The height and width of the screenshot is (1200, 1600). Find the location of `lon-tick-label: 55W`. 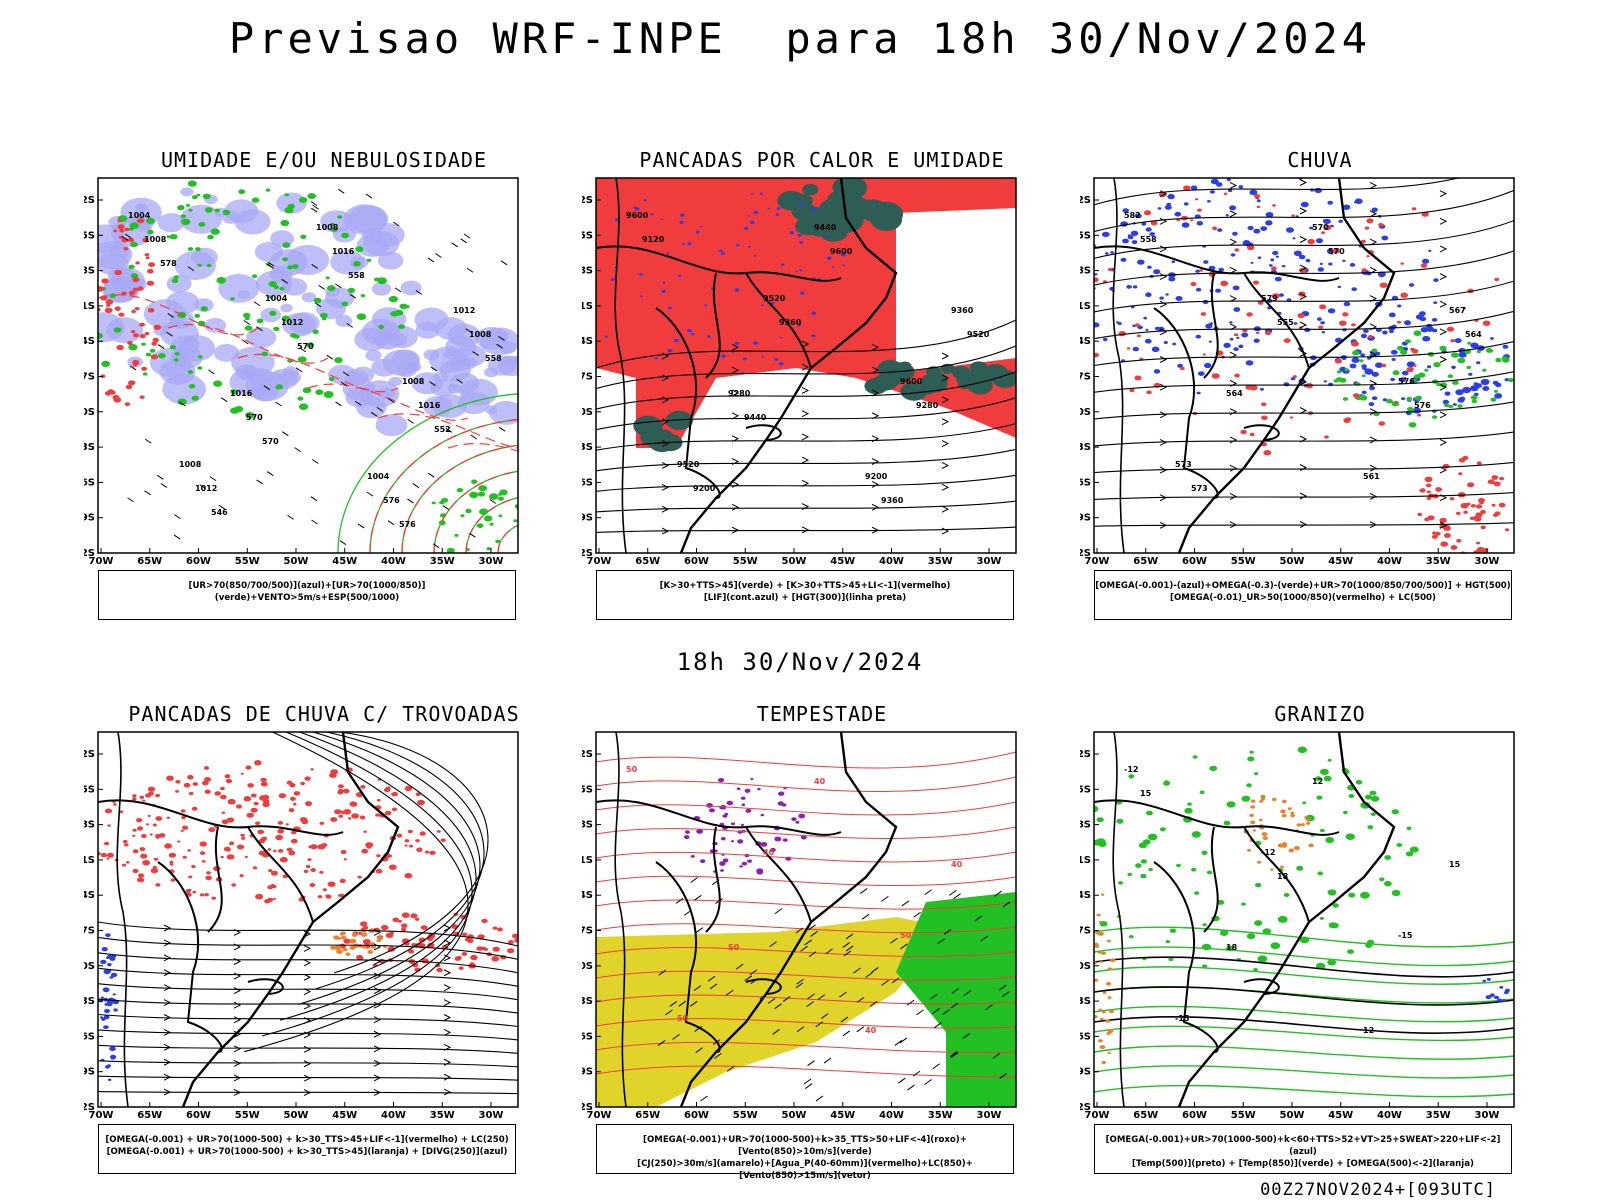

lon-tick-label: 55W is located at coordinates (247, 1115).